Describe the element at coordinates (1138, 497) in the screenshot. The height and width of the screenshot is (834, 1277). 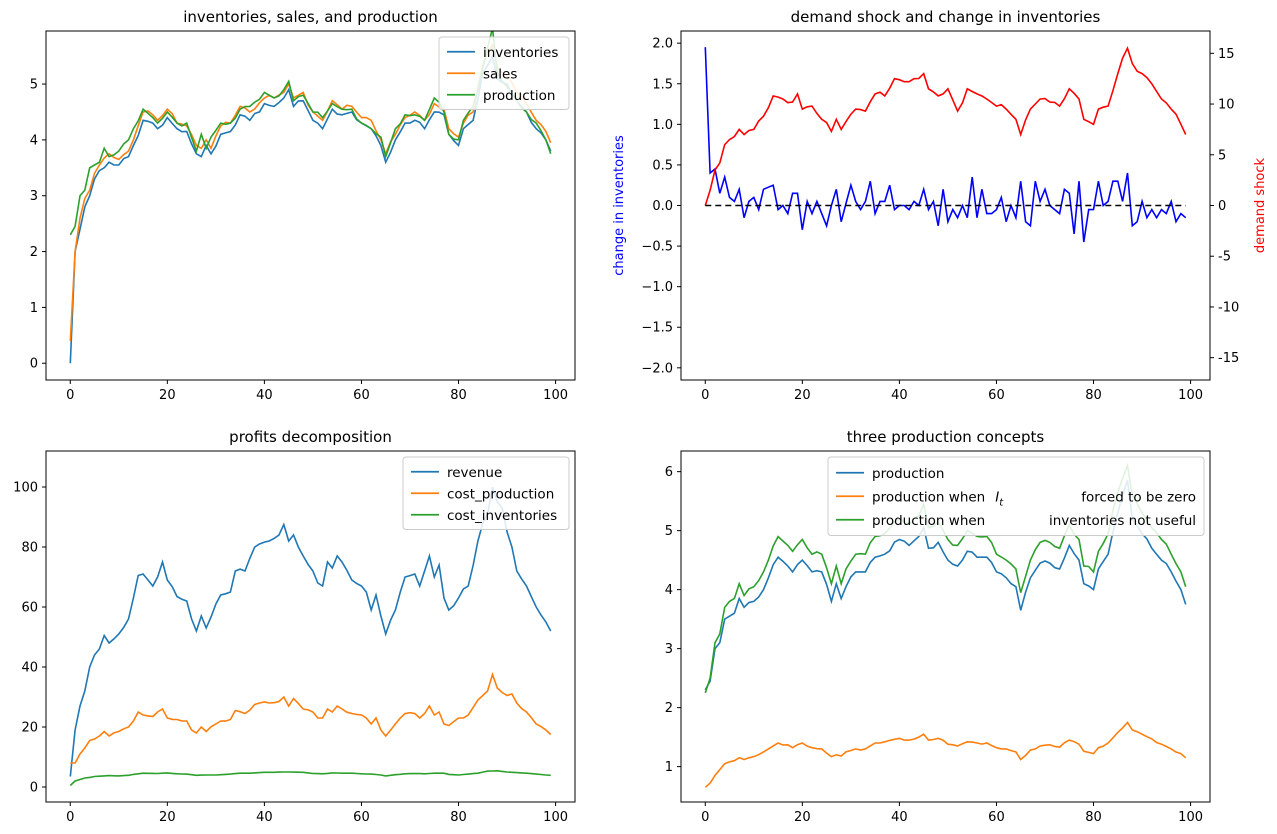
I see `legend-label-suffix: forced to be zero` at that location.